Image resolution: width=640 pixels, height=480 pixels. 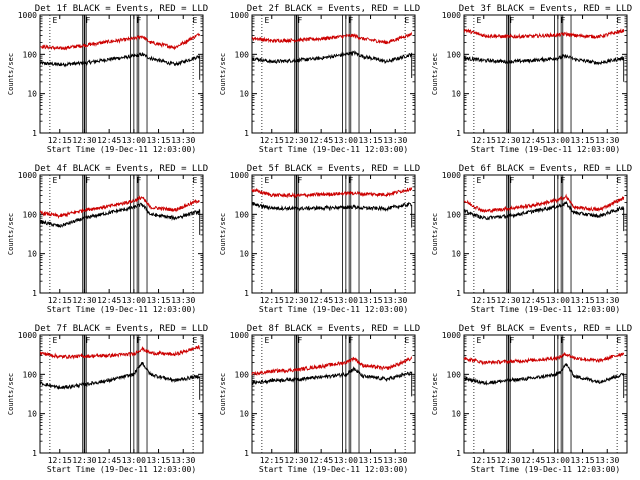 What do you see at coordinates (545, 329) in the screenshot?
I see `panel-title: Det 9f BLACK = Events, RED = LLD` at bounding box center [545, 329].